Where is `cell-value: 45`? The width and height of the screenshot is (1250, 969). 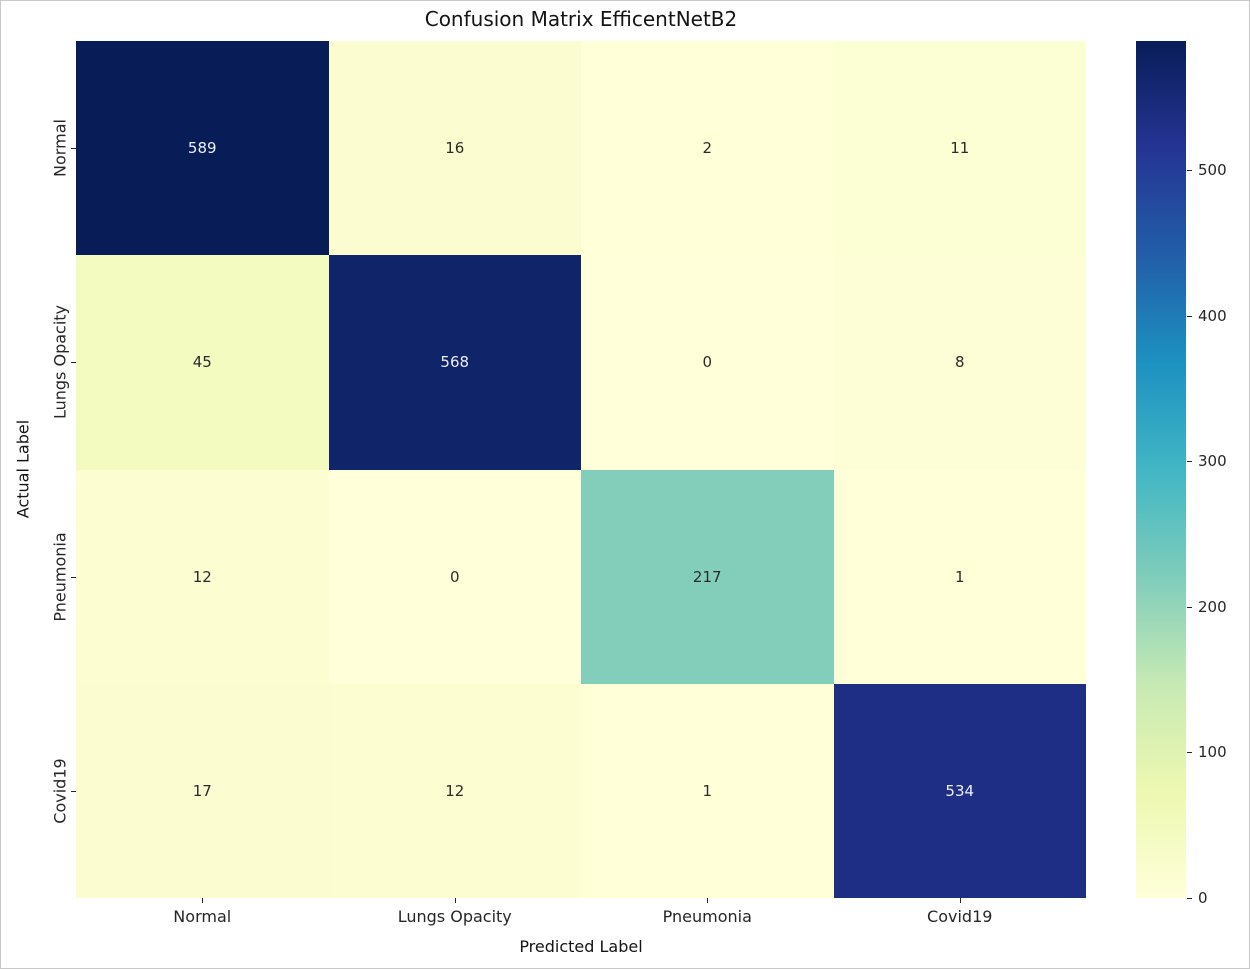 cell-value: 45 is located at coordinates (202, 362).